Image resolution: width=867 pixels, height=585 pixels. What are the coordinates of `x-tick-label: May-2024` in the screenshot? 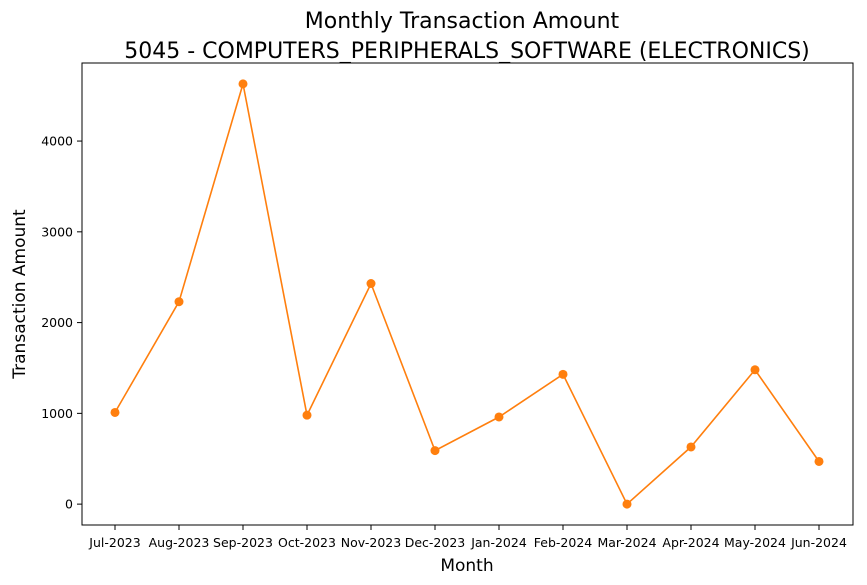 It's located at (755, 542).